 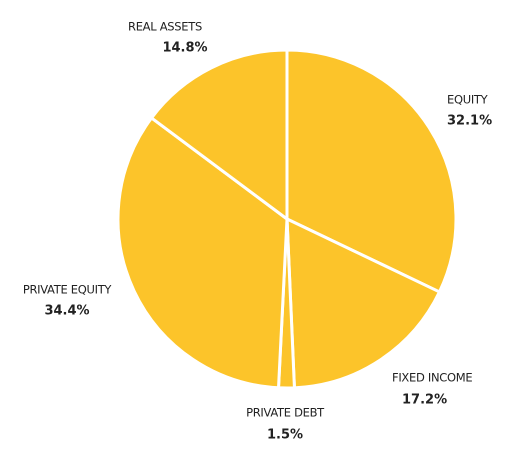 I want to click on slice-label: REAL ASSETS, so click(x=165, y=27).